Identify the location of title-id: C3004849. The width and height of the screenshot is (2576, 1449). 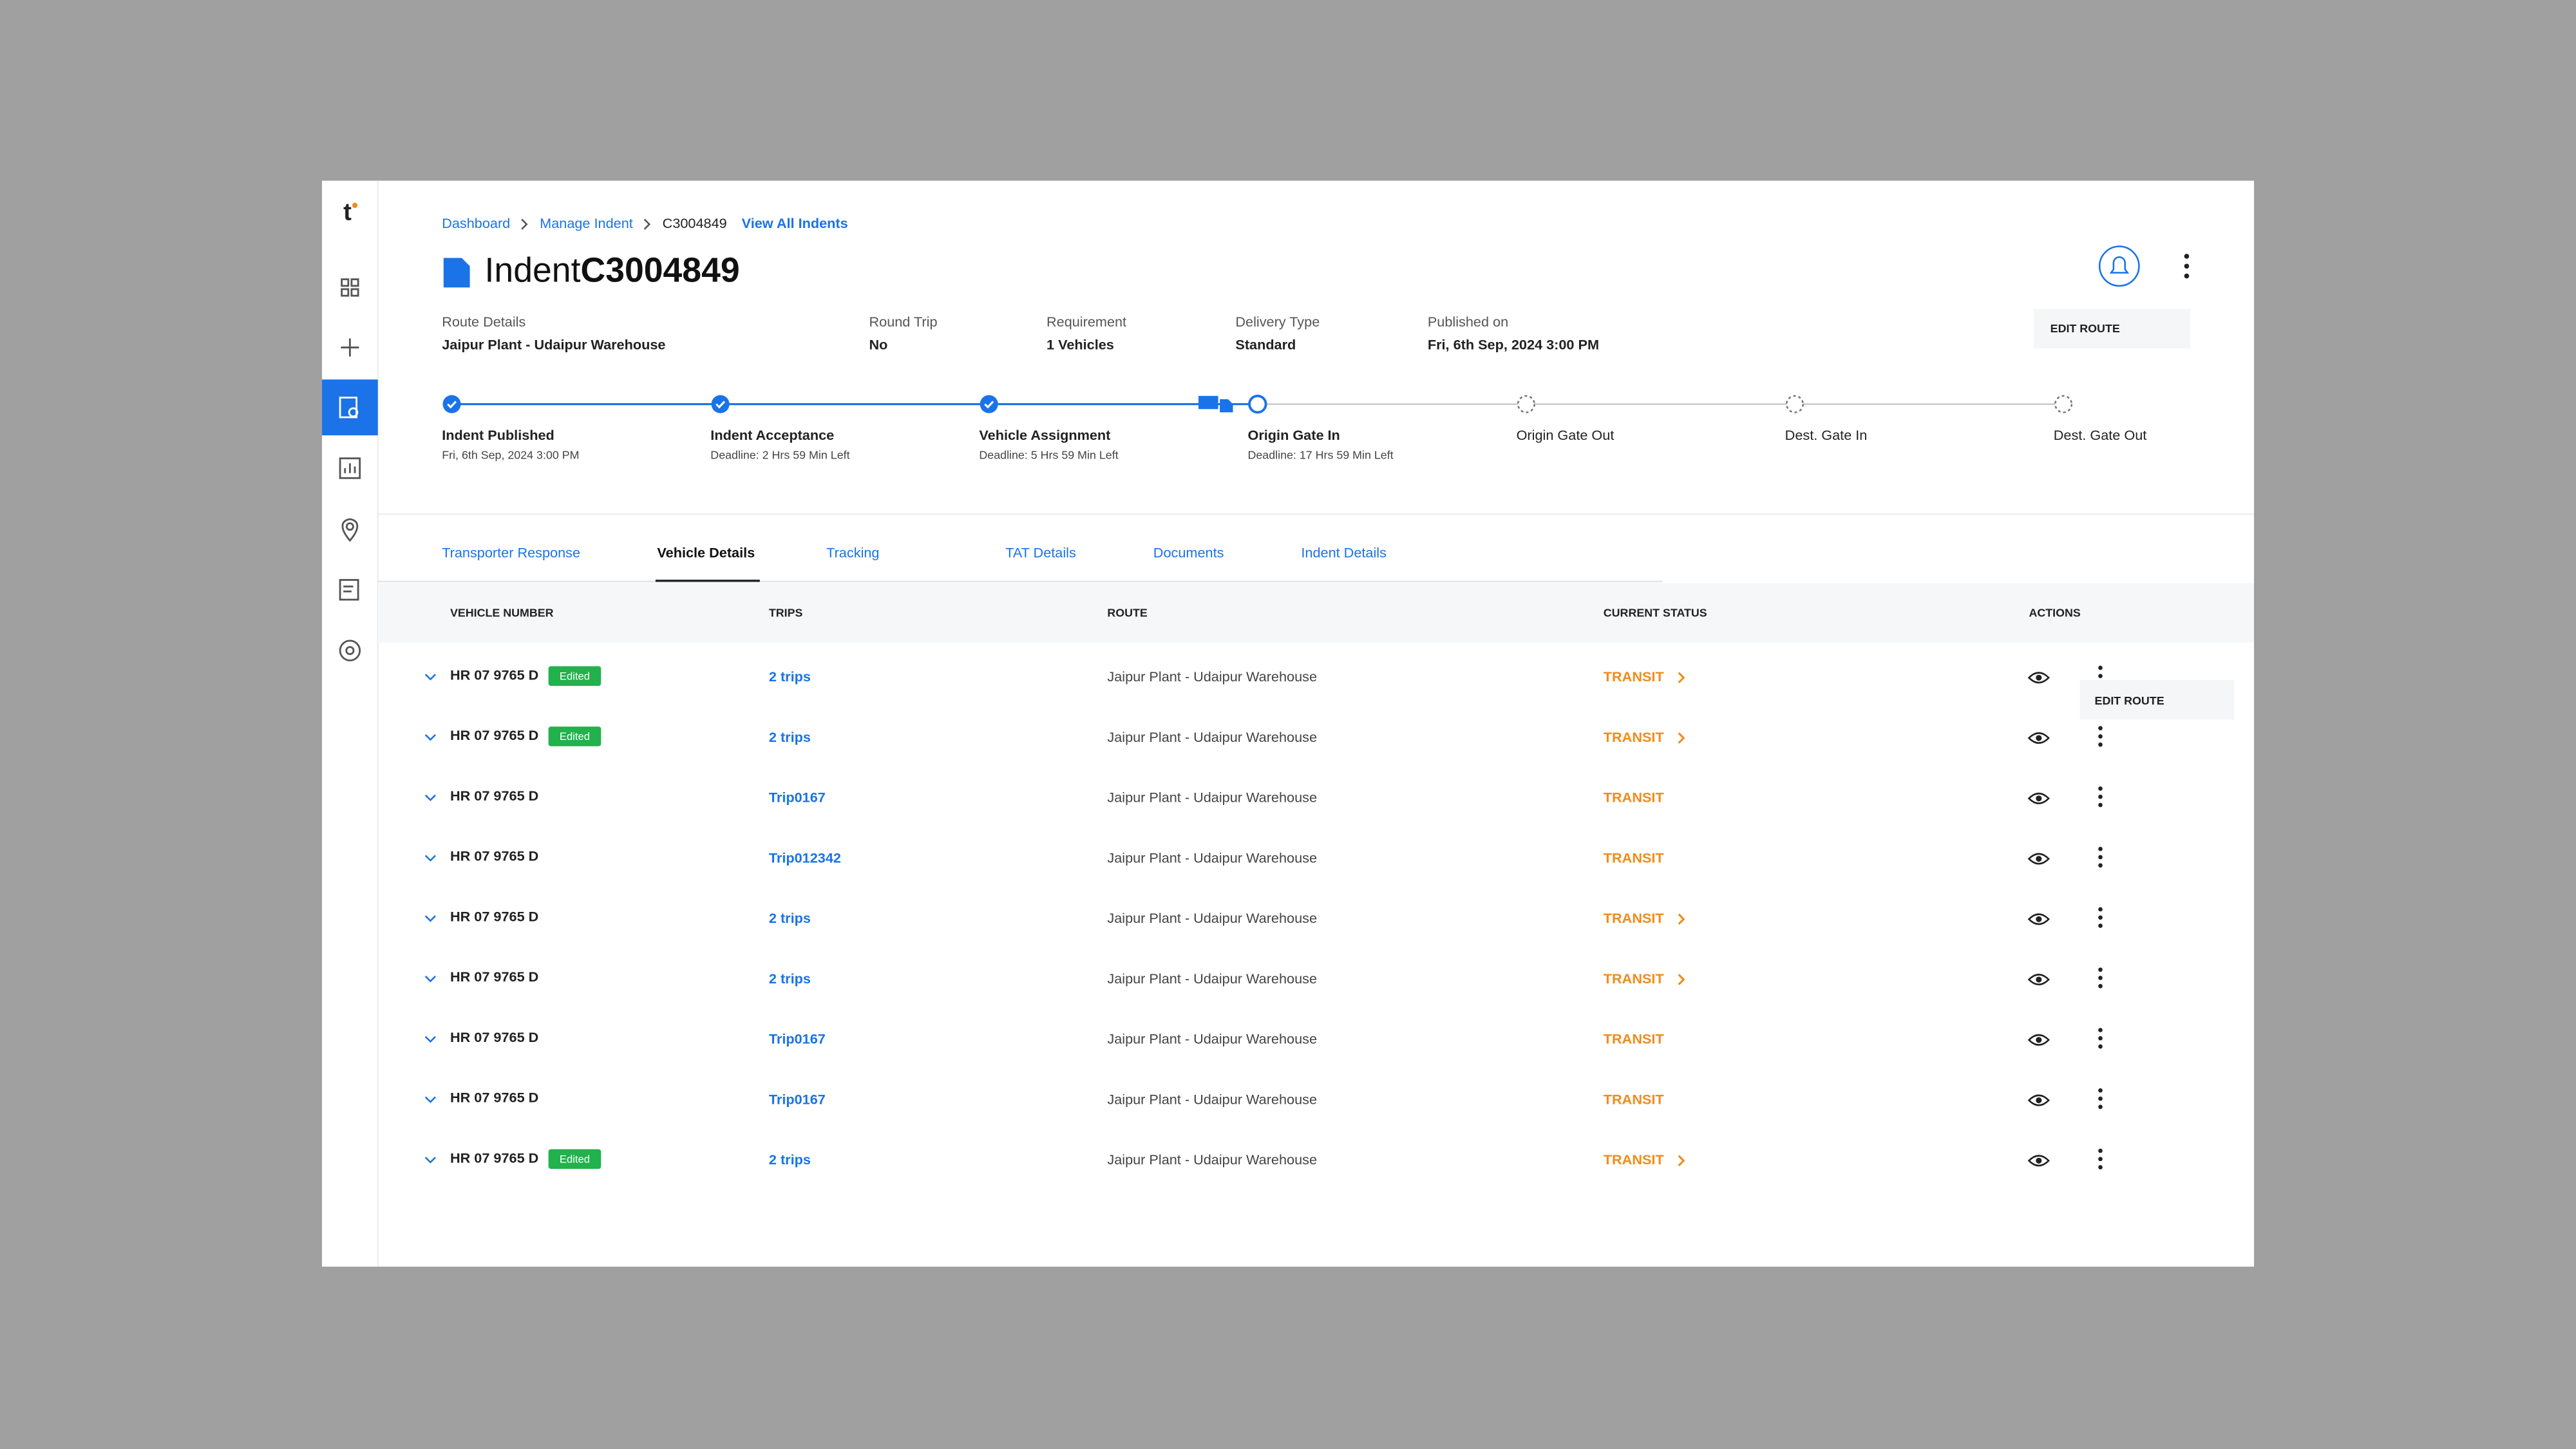
(659, 271).